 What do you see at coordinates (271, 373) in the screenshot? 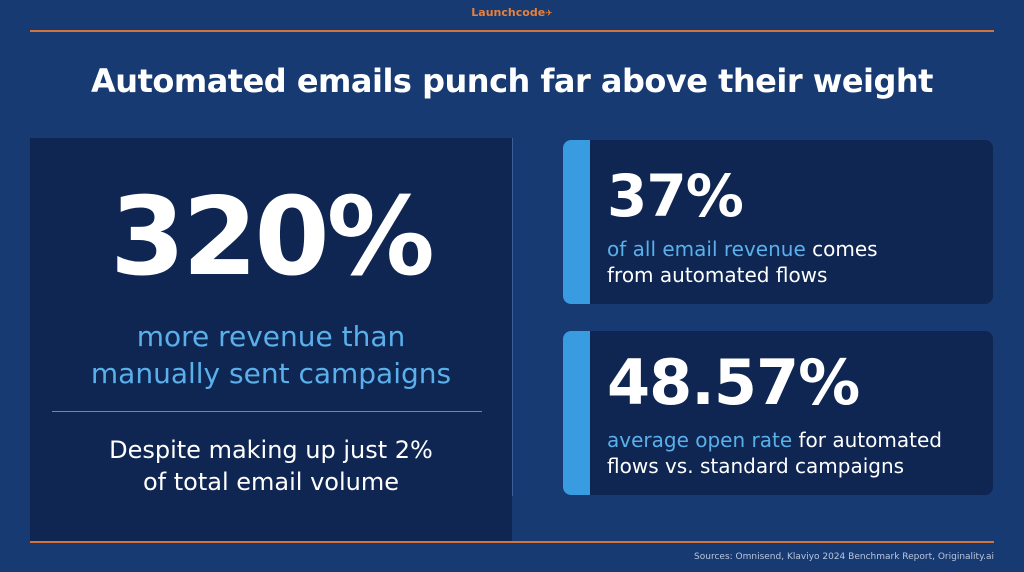
I see `hero-subtitle-line2: manually sent campaigns` at bounding box center [271, 373].